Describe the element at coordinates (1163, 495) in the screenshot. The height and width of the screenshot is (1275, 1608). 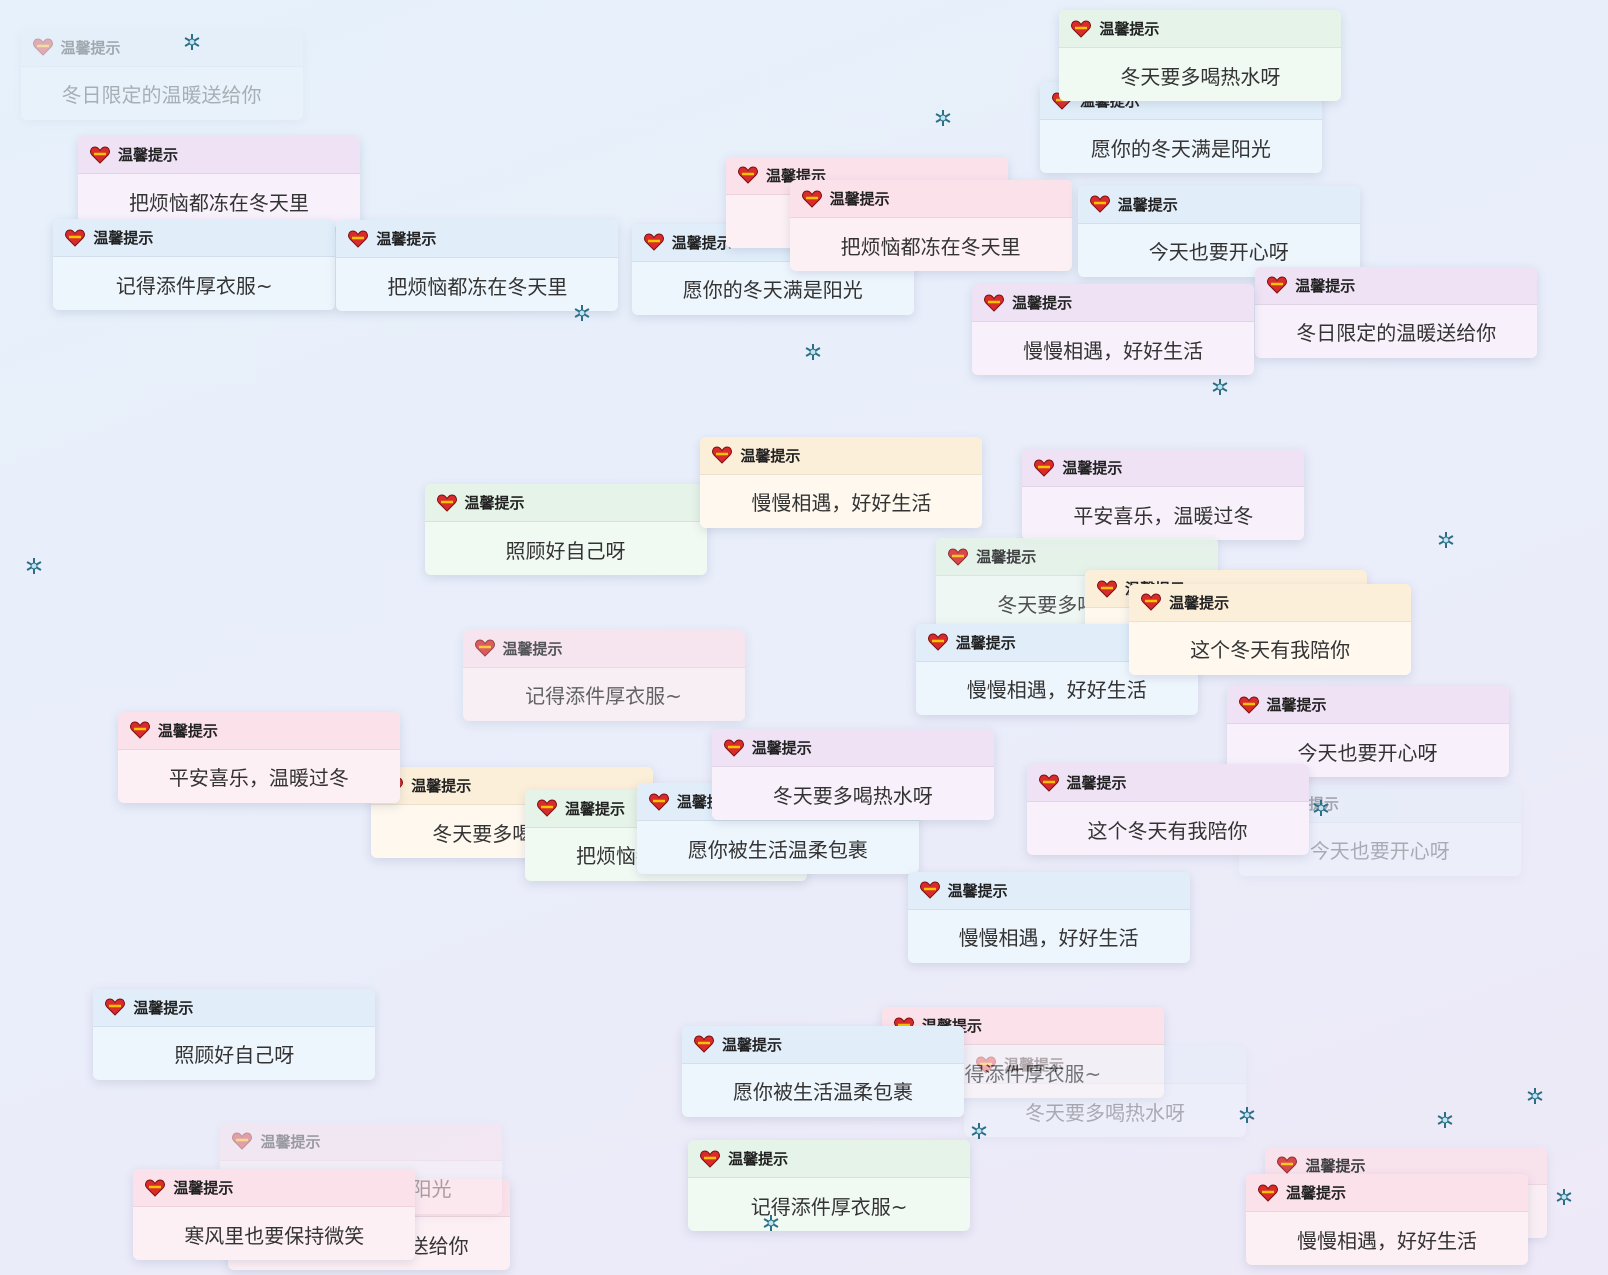
I see `toast-card: 温馨提示平安喜乐，温暖过冬` at that location.